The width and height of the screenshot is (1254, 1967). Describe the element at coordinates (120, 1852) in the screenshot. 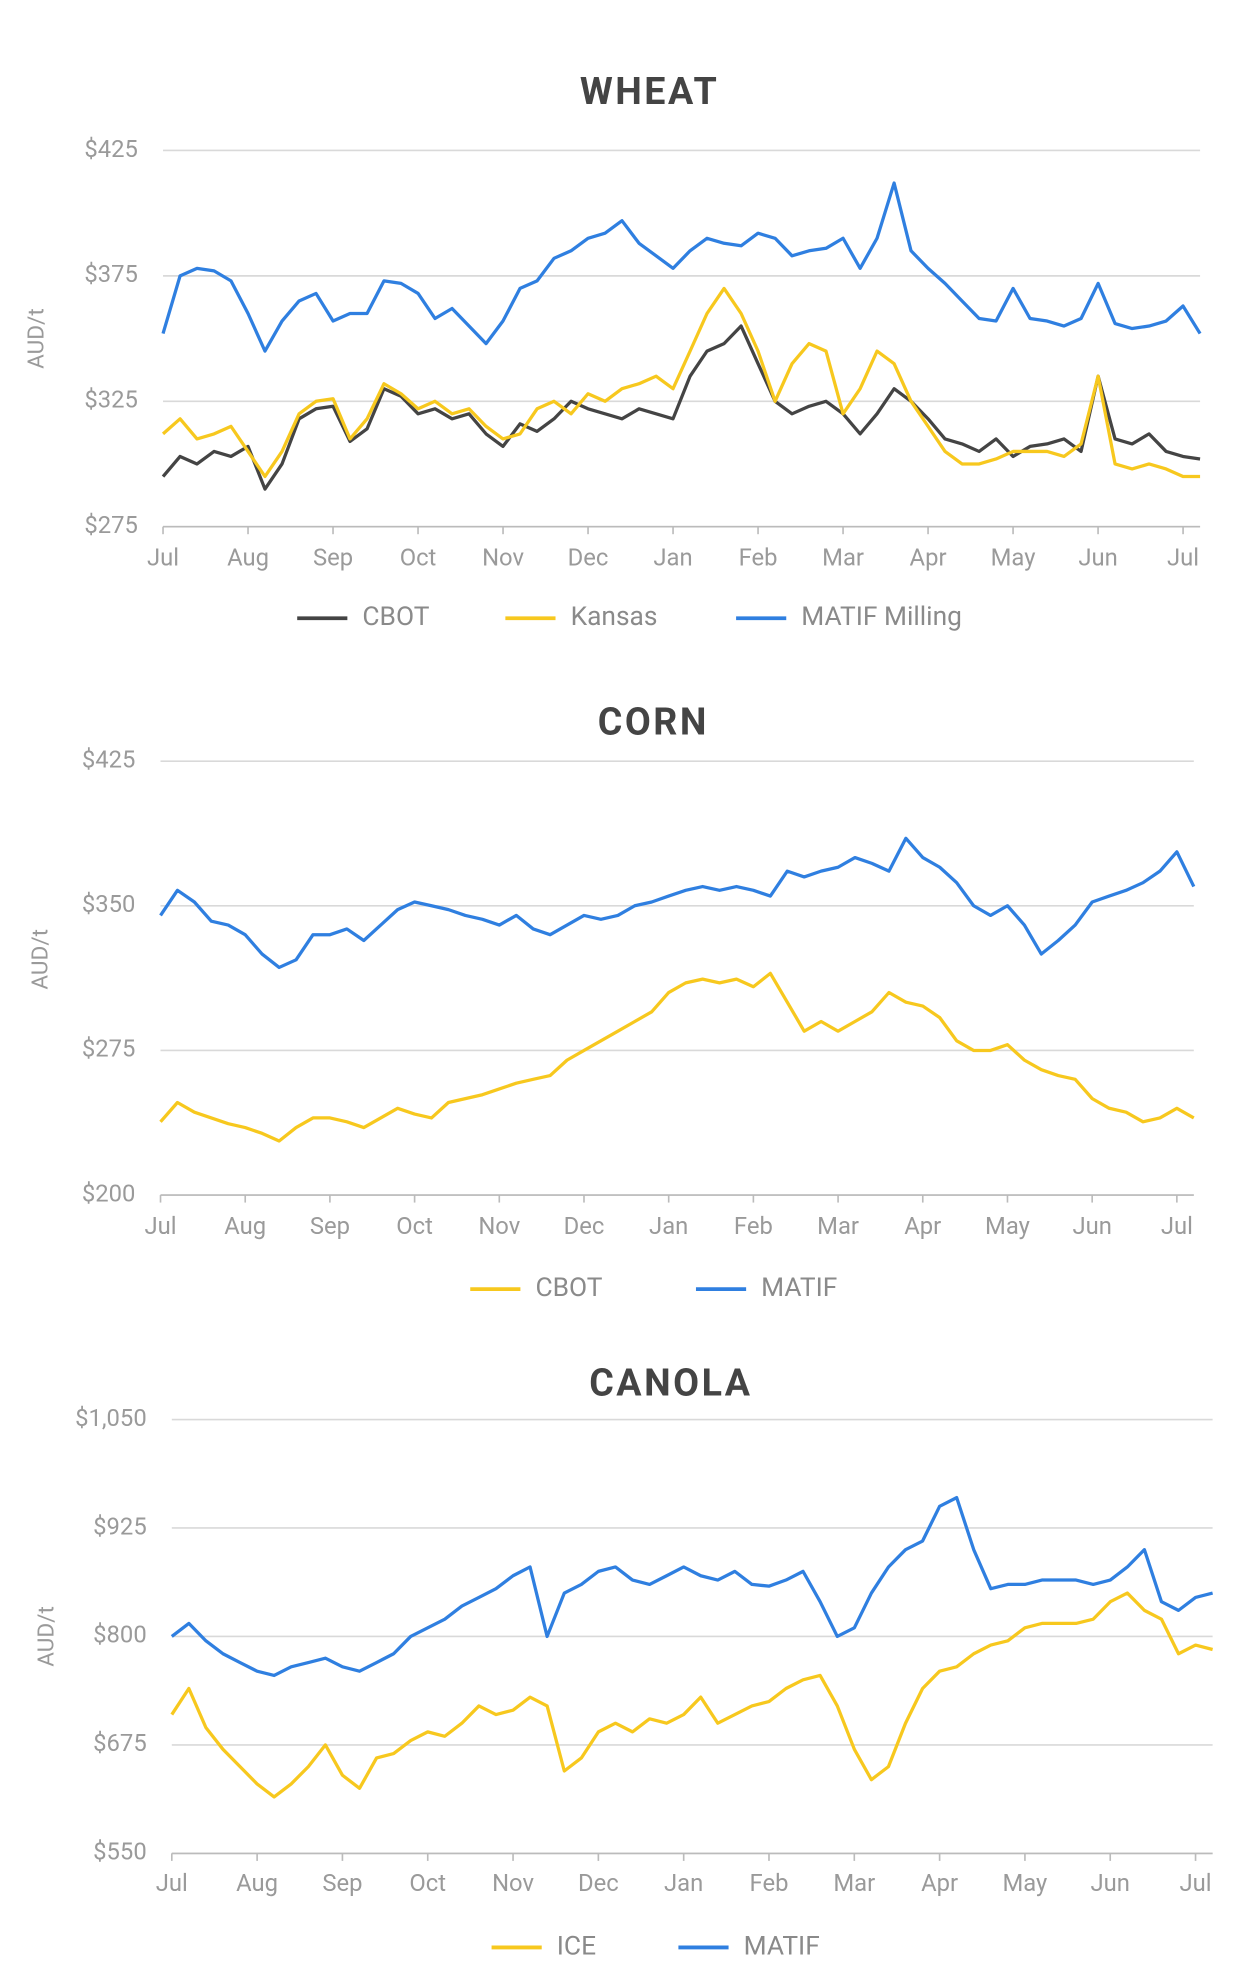

I see `y-tick-label: $550` at that location.